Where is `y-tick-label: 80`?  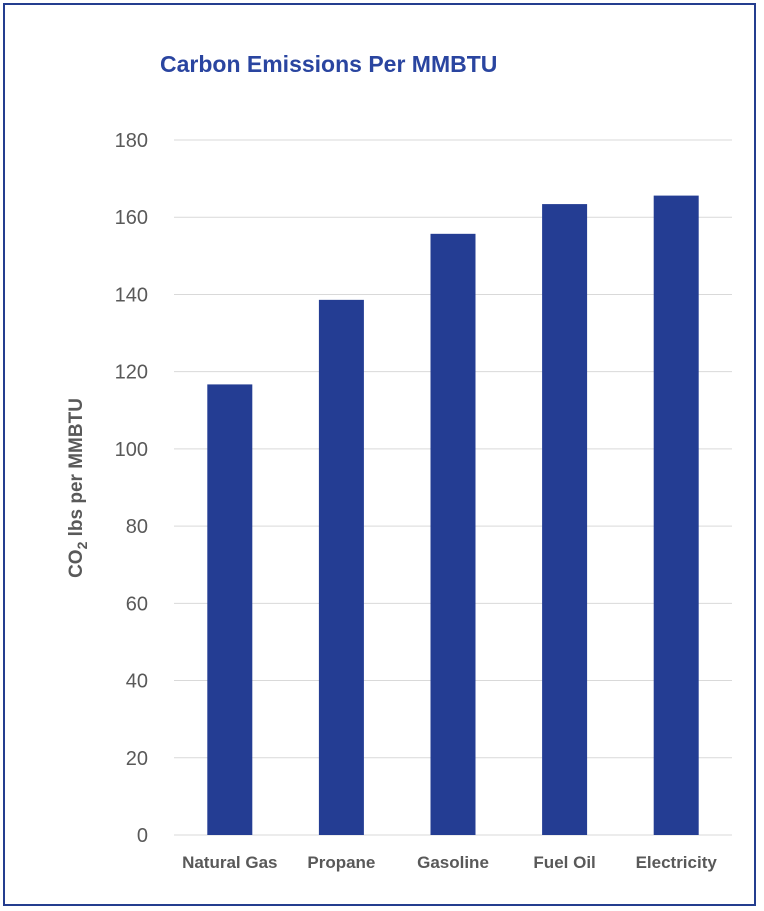 y-tick-label: 80 is located at coordinates (137, 527).